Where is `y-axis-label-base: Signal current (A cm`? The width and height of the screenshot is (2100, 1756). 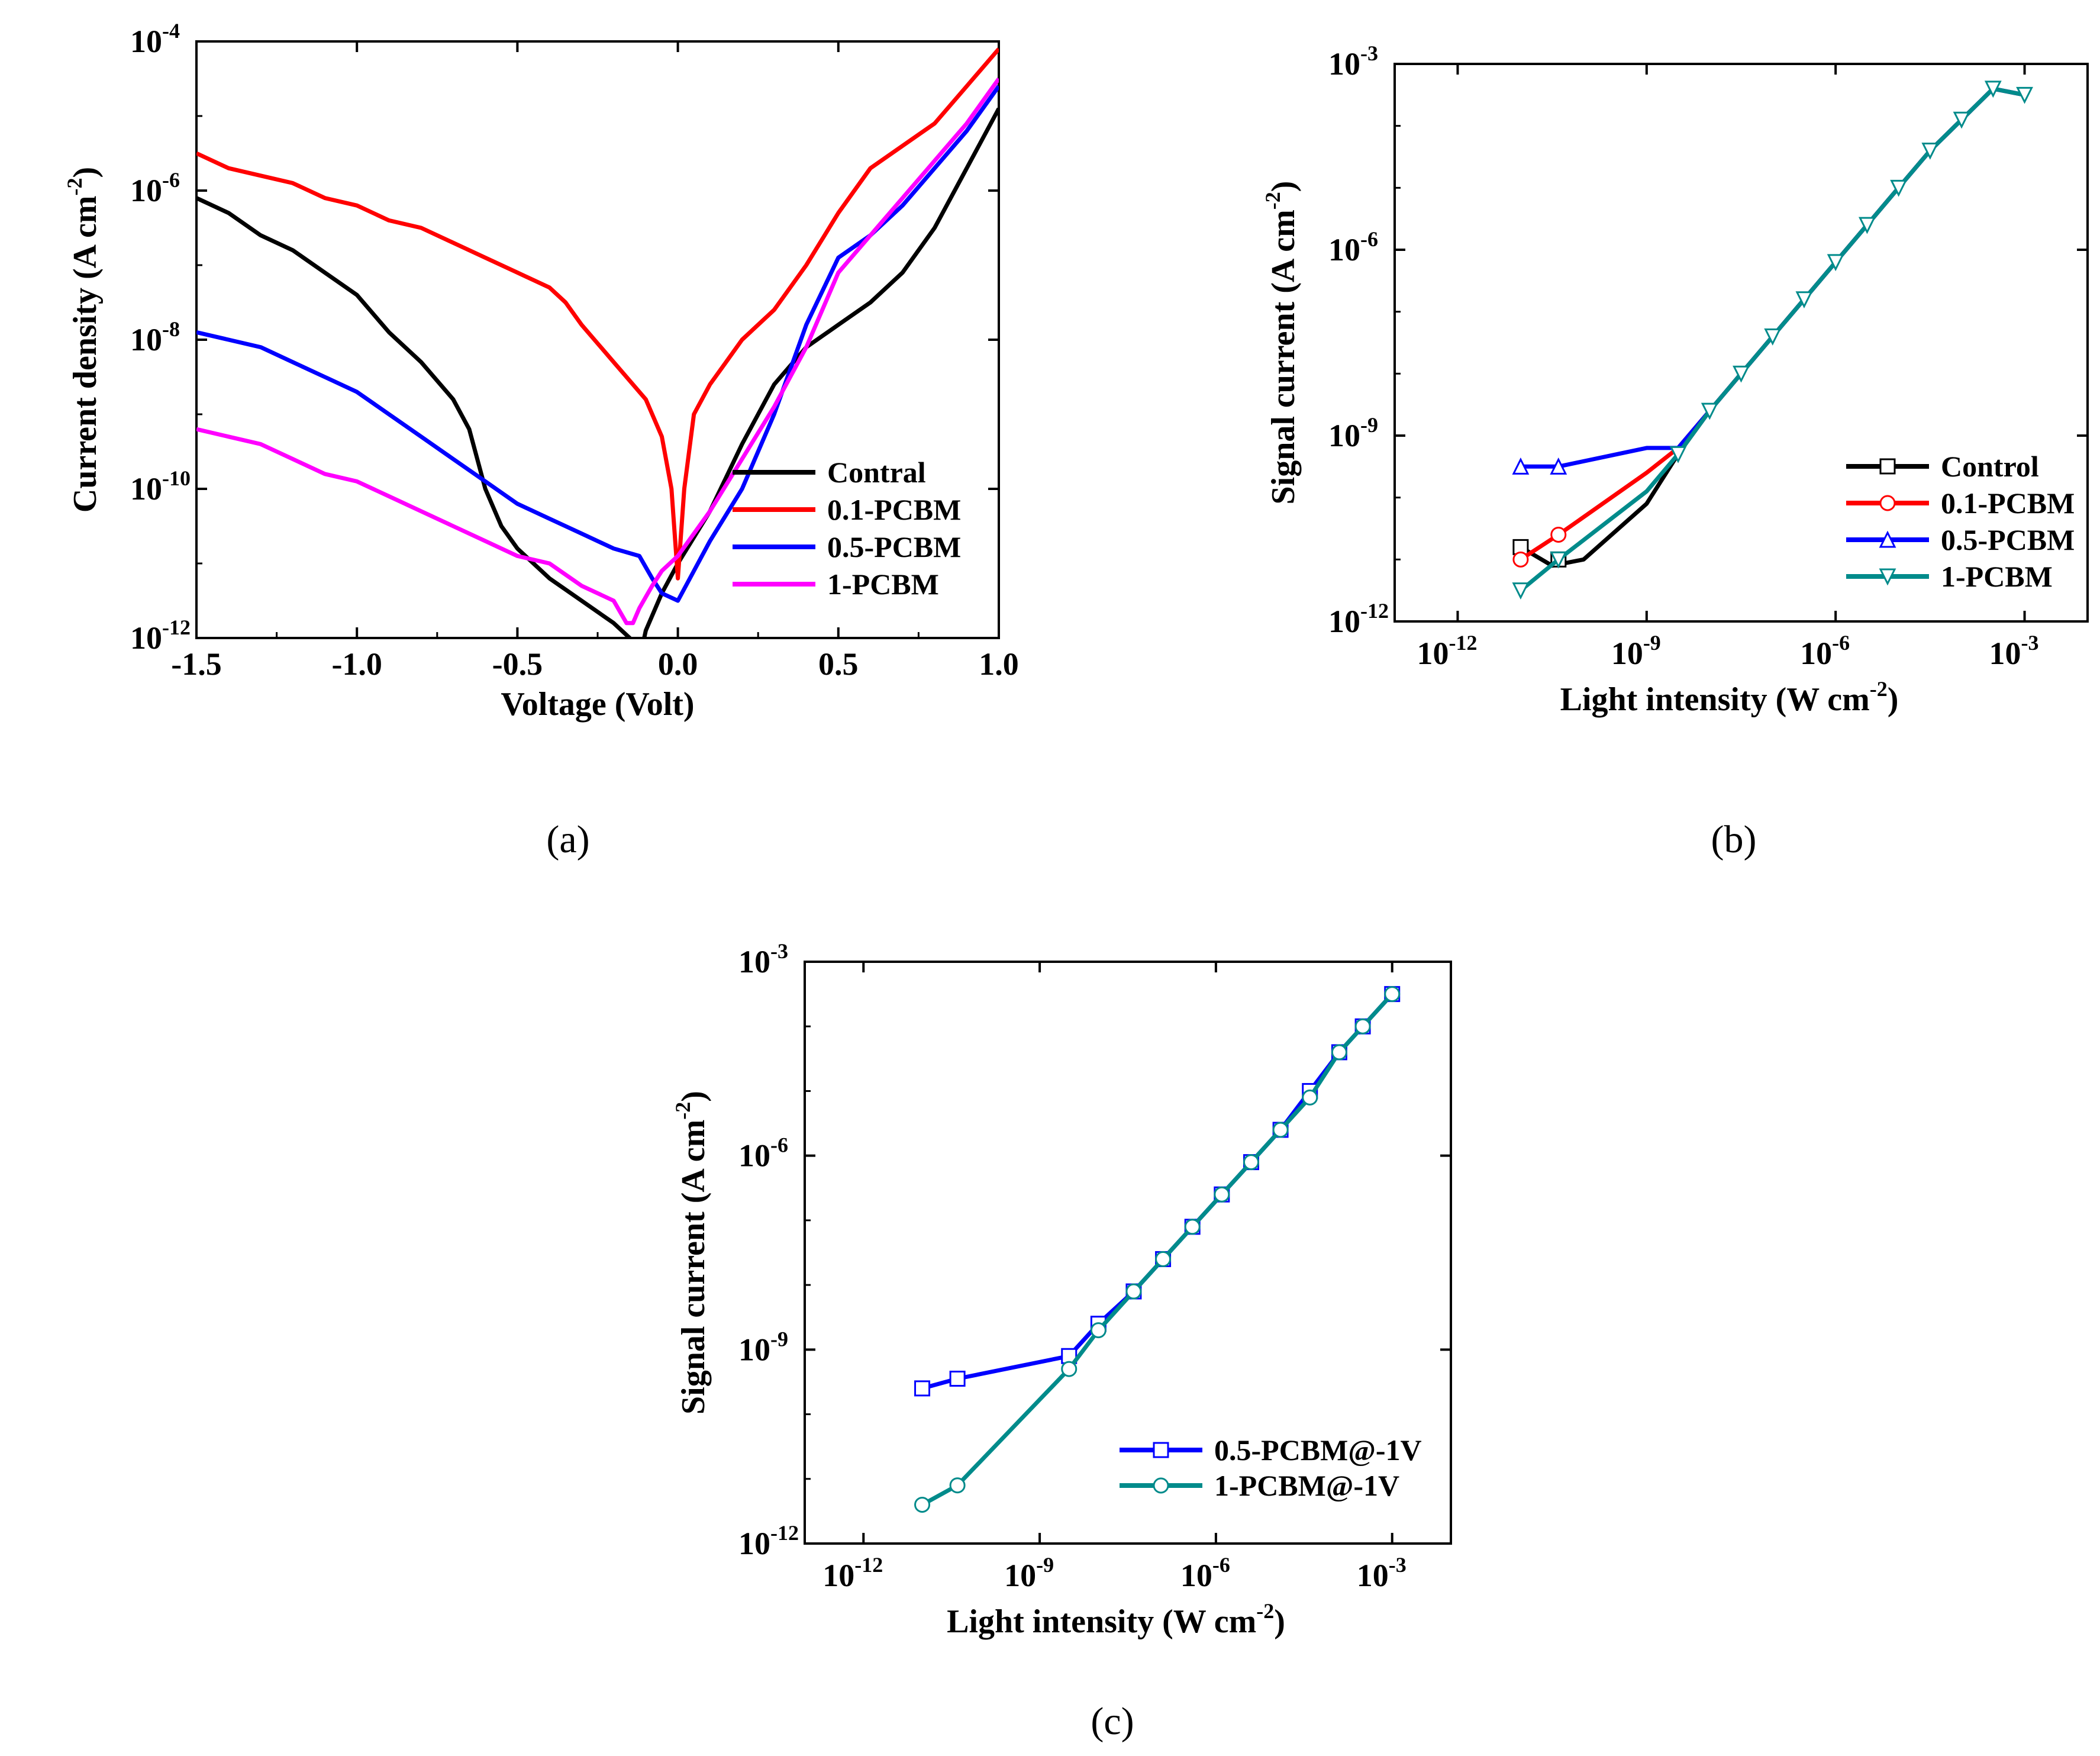 y-axis-label-base: Signal current (A cm is located at coordinates (1283, 357).